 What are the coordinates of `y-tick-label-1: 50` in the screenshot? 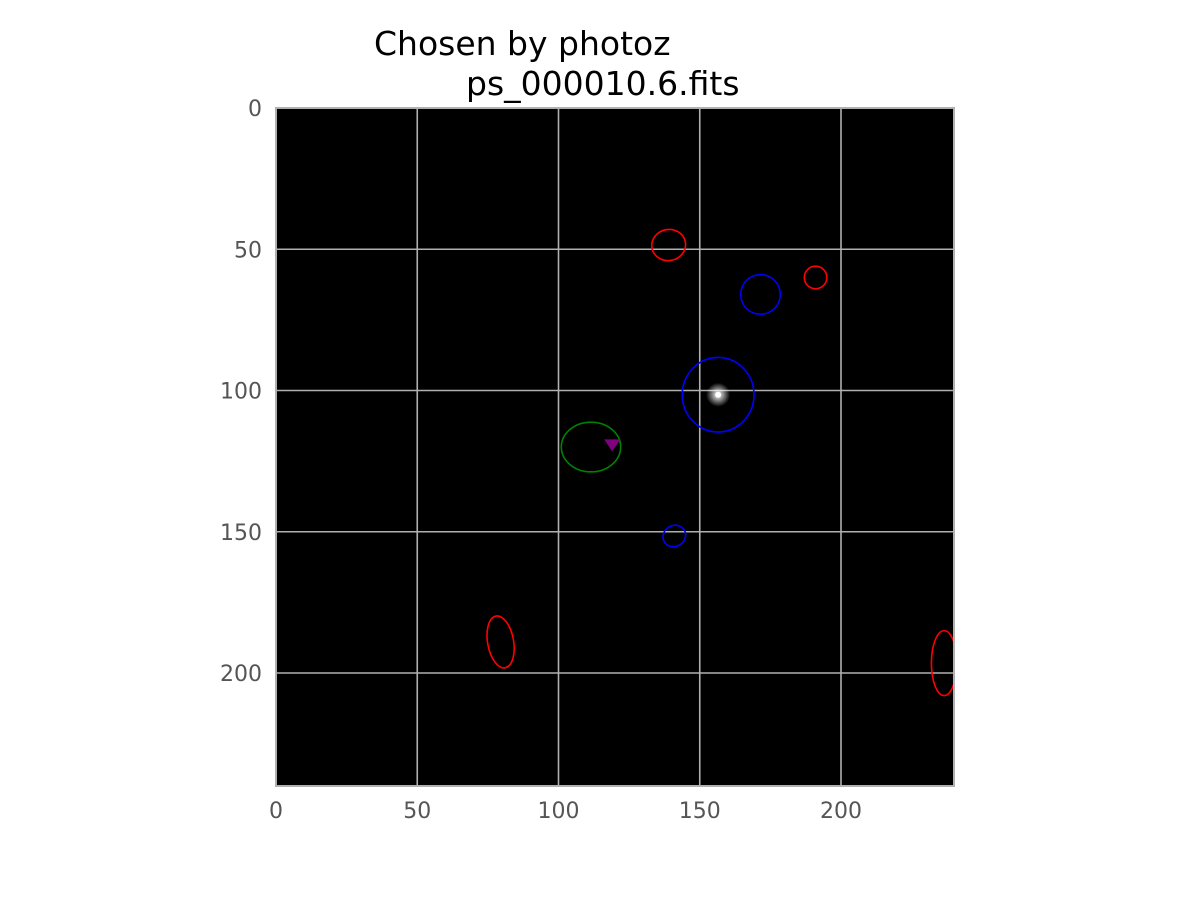 It's located at (248, 250).